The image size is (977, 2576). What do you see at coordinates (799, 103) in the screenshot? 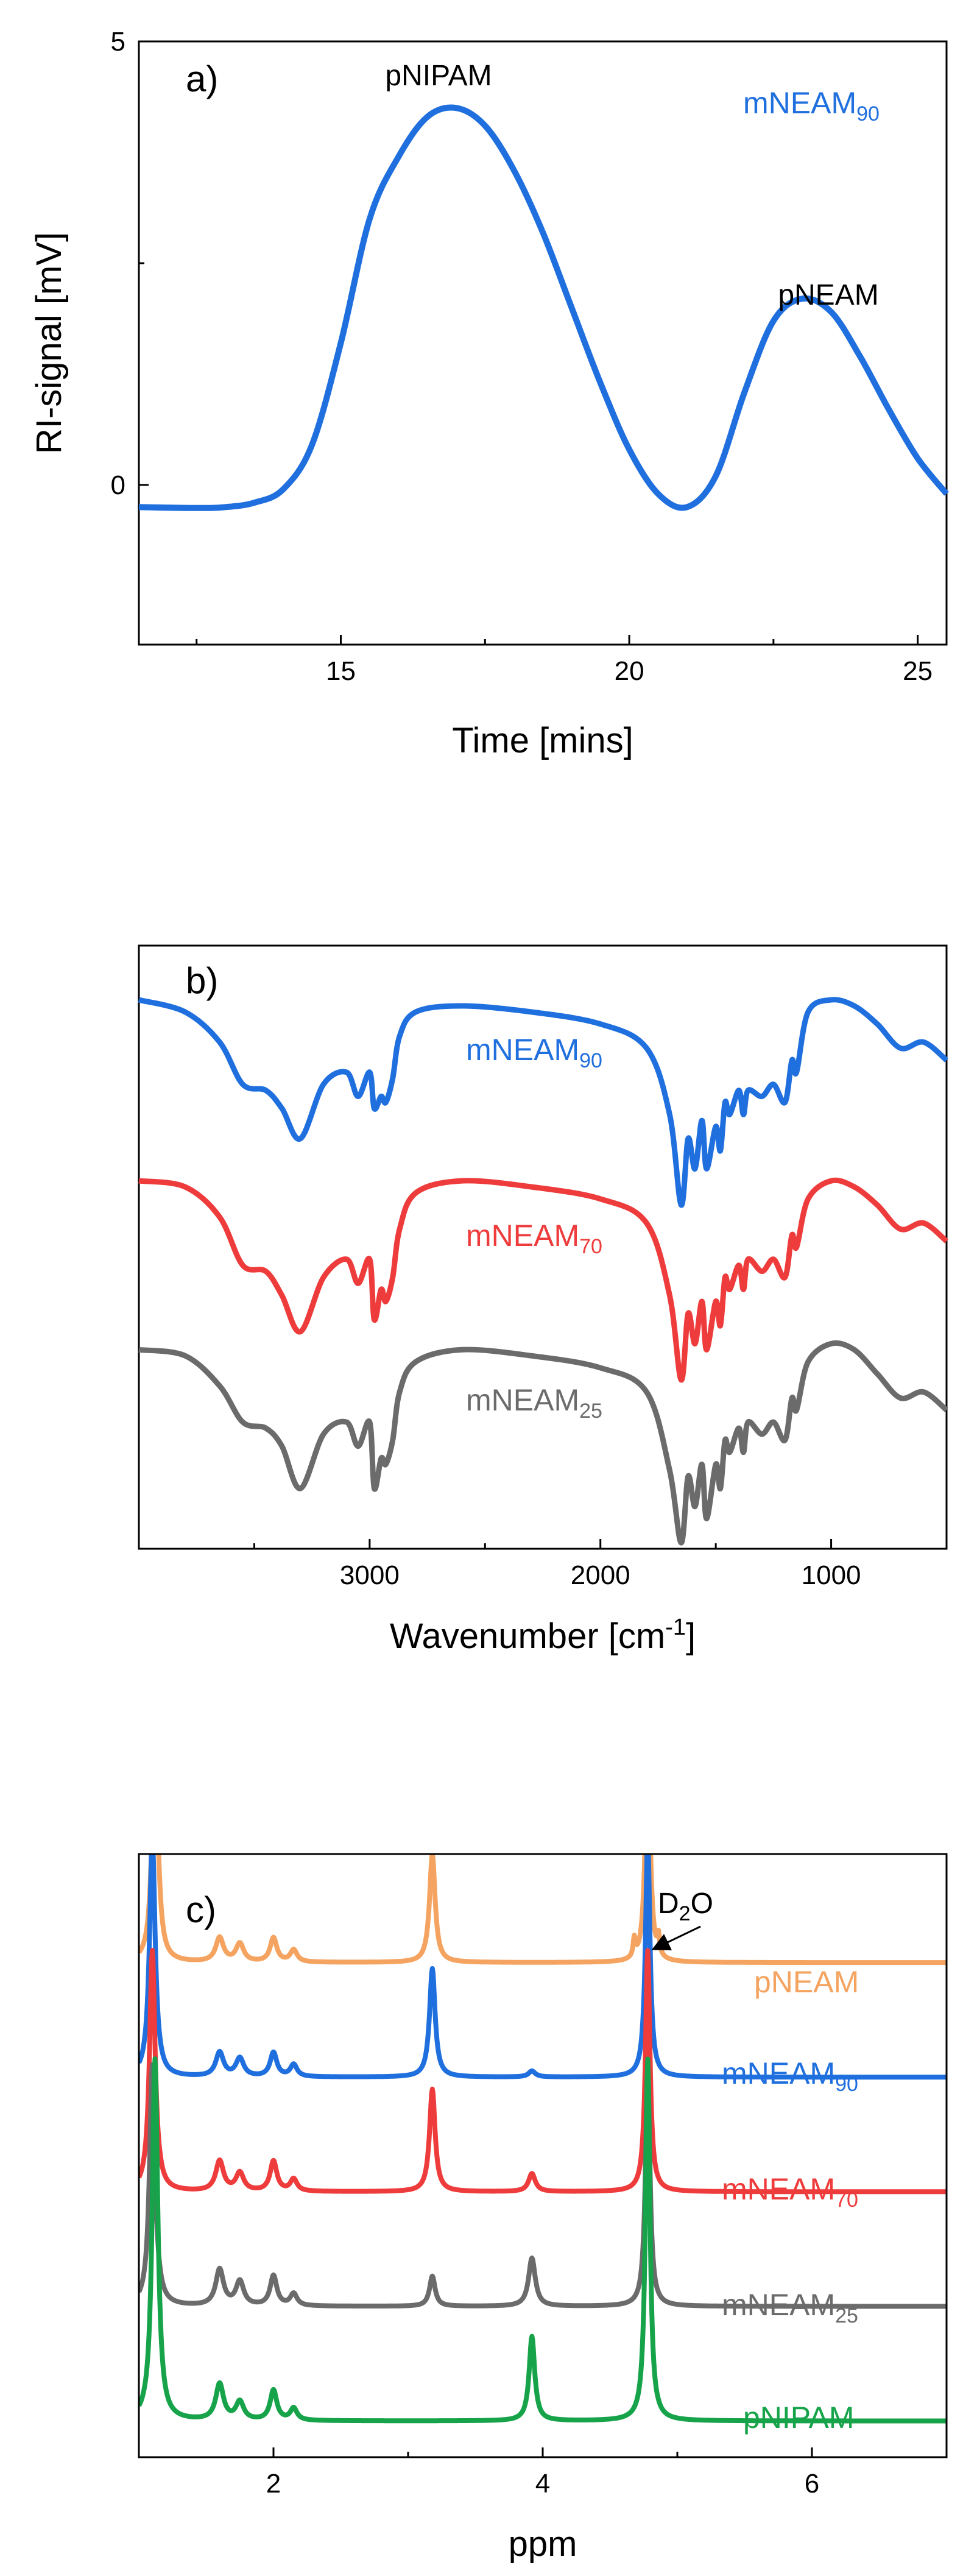
I see `panel-a-series-label-main: mNEAM` at bounding box center [799, 103].